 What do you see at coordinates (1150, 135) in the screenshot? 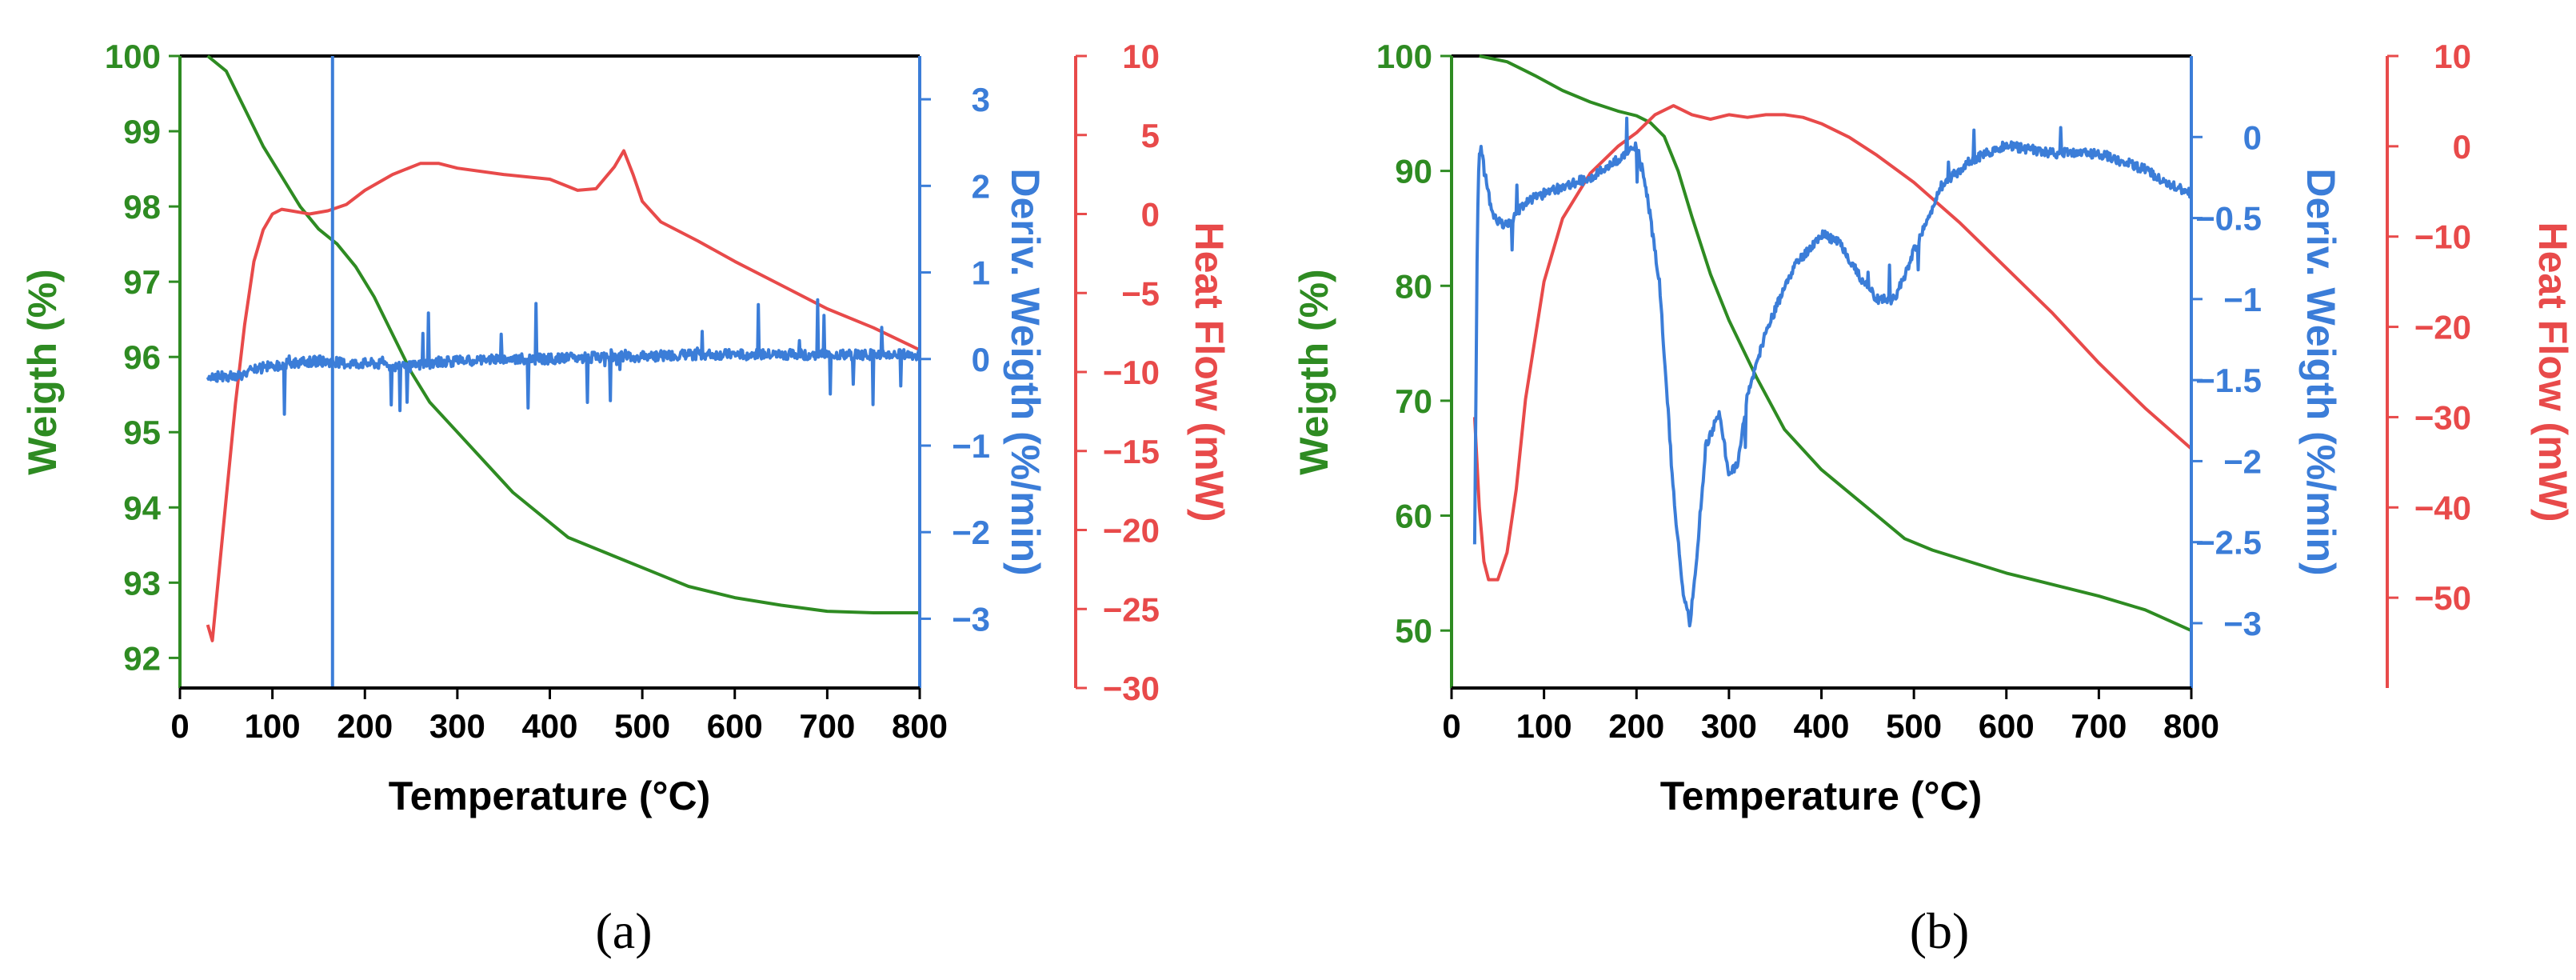
I see `panel-a-heat-tick-label: 5` at bounding box center [1150, 135].